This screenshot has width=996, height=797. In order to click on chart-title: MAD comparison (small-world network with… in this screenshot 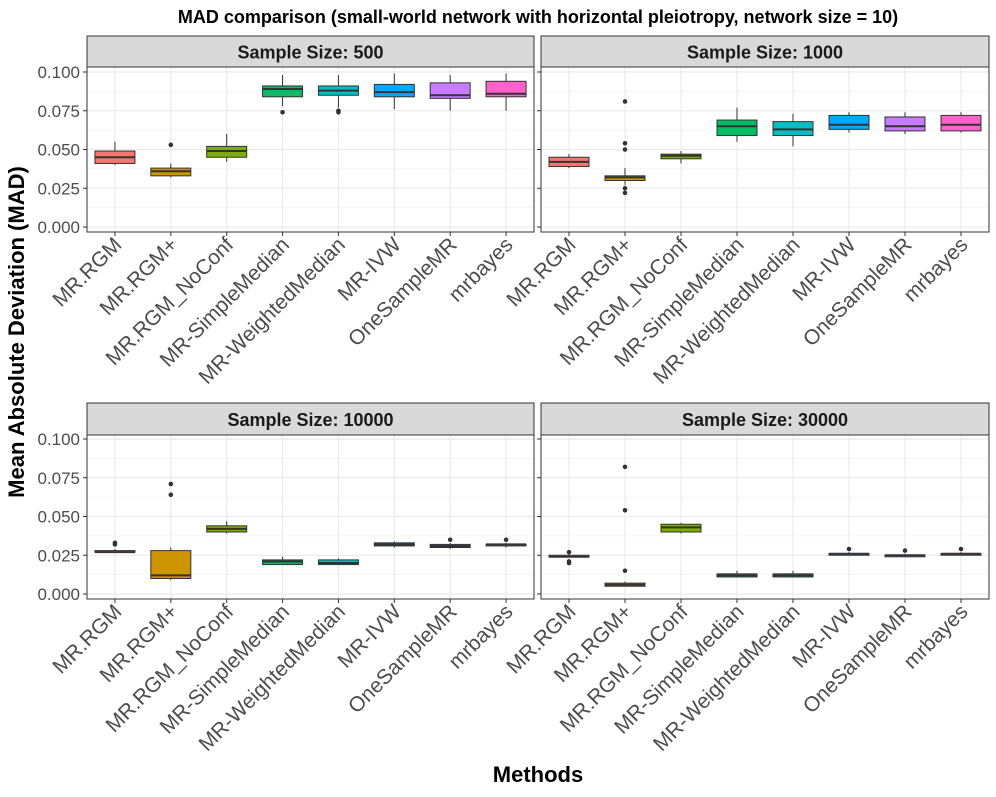, I will do `click(538, 17)`.